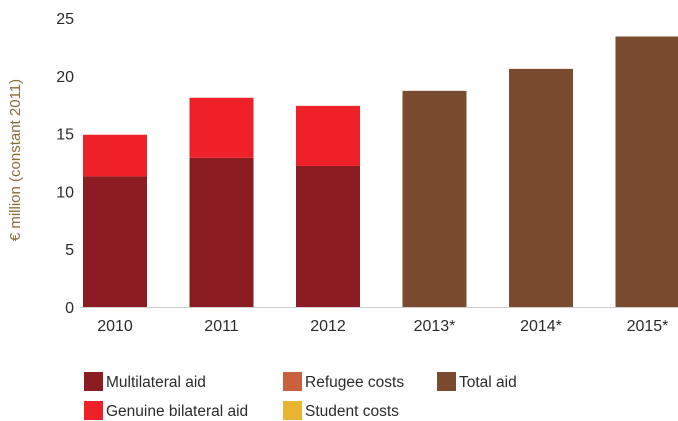 This screenshot has height=421, width=678. What do you see at coordinates (328, 326) in the screenshot?
I see `x-tick-label: 2012` at bounding box center [328, 326].